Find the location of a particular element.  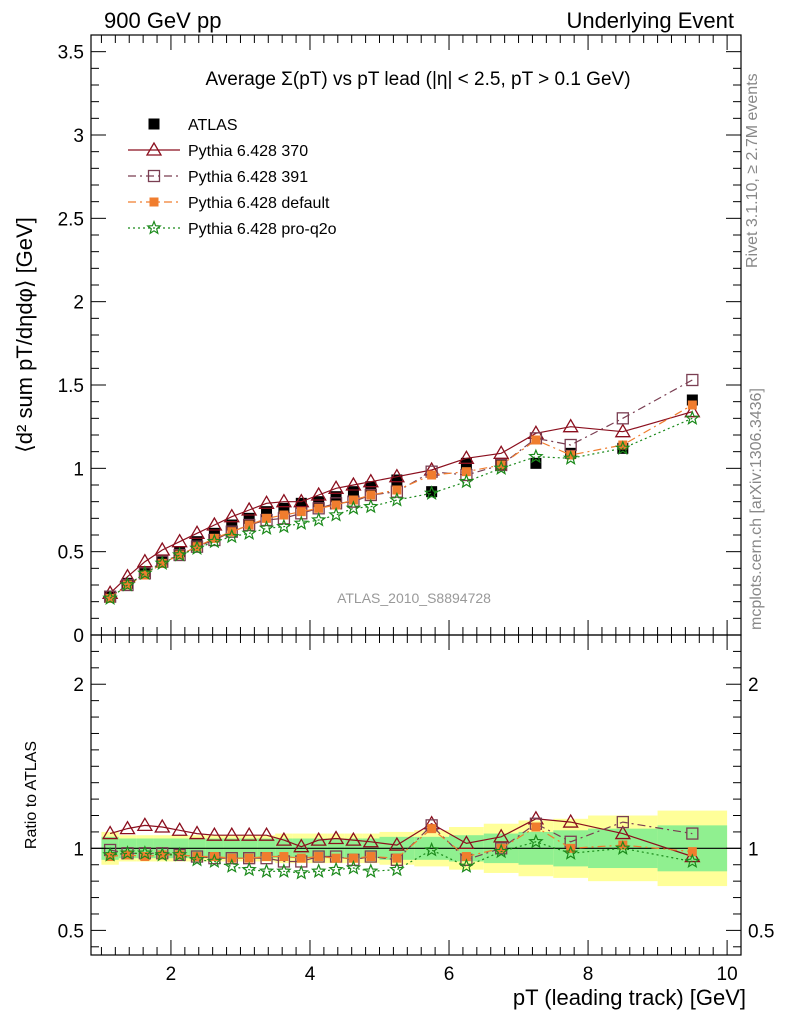

ratio-axis-label: Ratio to ATLAS is located at coordinates (31, 795).